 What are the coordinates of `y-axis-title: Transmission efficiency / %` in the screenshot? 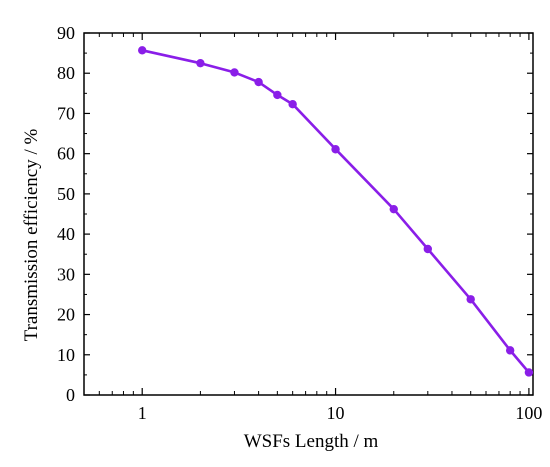 It's located at (31, 234).